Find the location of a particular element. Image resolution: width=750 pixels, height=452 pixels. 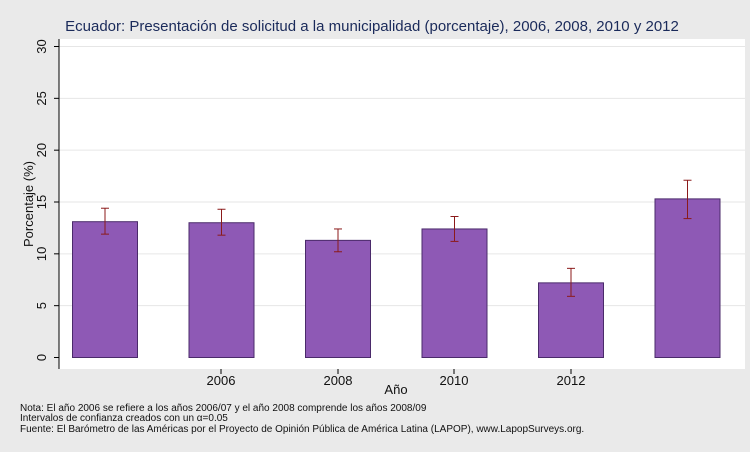

x-tick-label: 2010 is located at coordinates (454, 380).